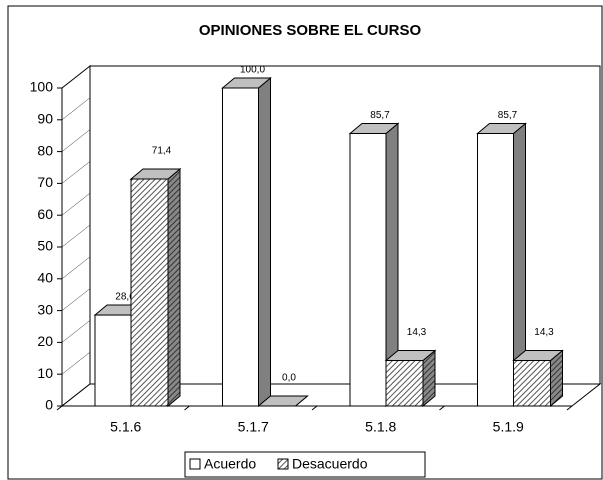  Describe the element at coordinates (289, 378) in the screenshot. I see `value-label: 0,0` at that location.